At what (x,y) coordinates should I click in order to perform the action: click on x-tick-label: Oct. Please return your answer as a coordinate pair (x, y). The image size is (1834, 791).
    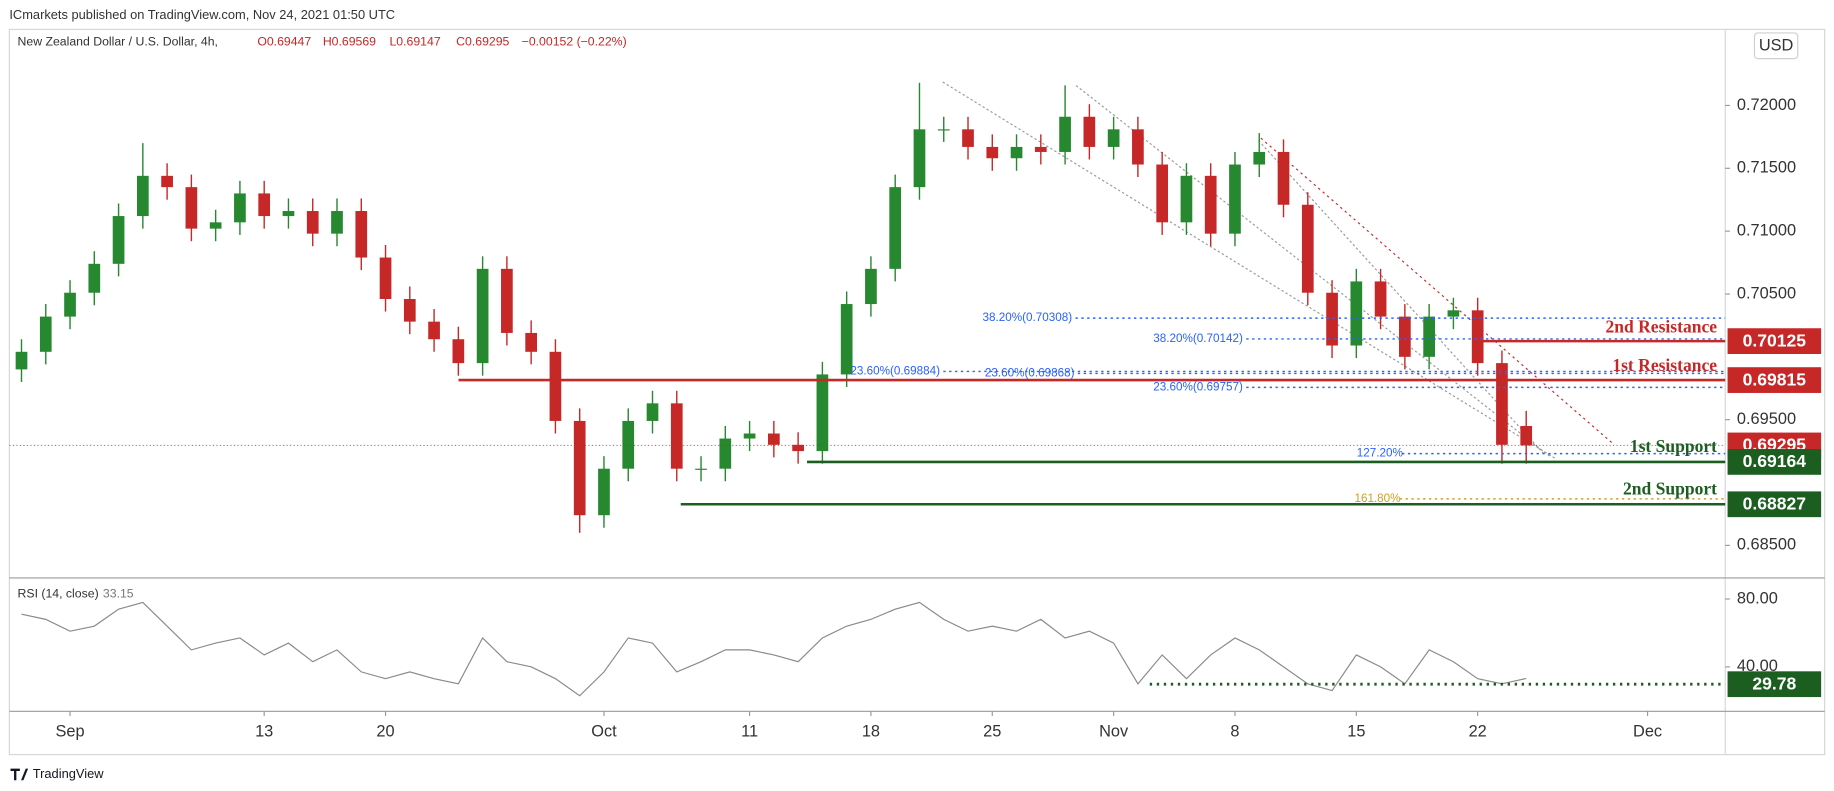
    Looking at the image, I should click on (604, 732).